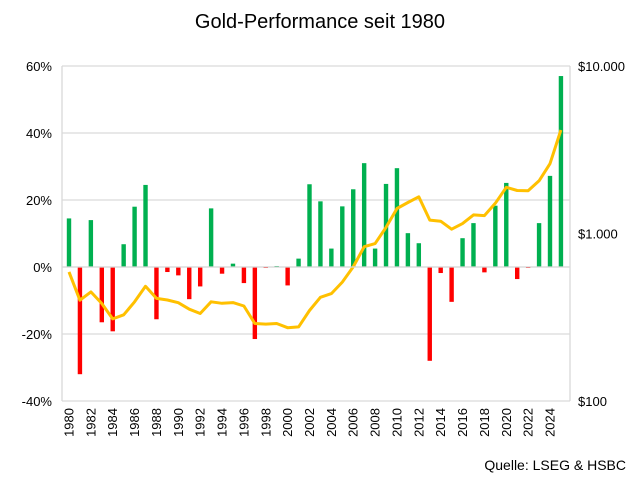  Describe the element at coordinates (156, 293) in the screenshot. I see `bar-1988` at that location.